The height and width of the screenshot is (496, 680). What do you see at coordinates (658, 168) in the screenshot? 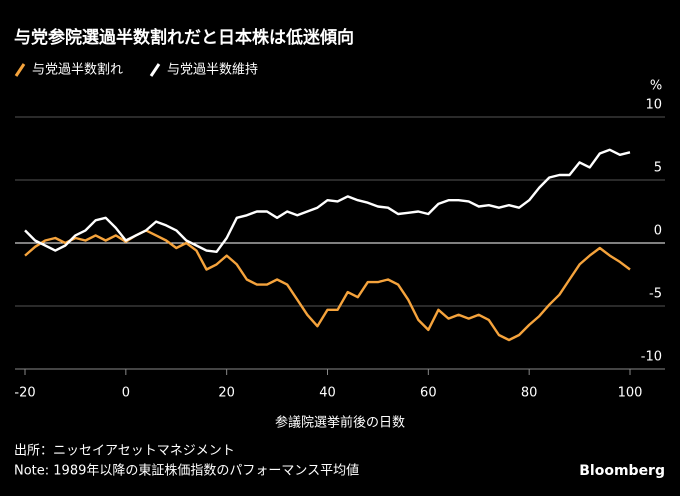
I see `y-tick-label: 5` at bounding box center [658, 168].